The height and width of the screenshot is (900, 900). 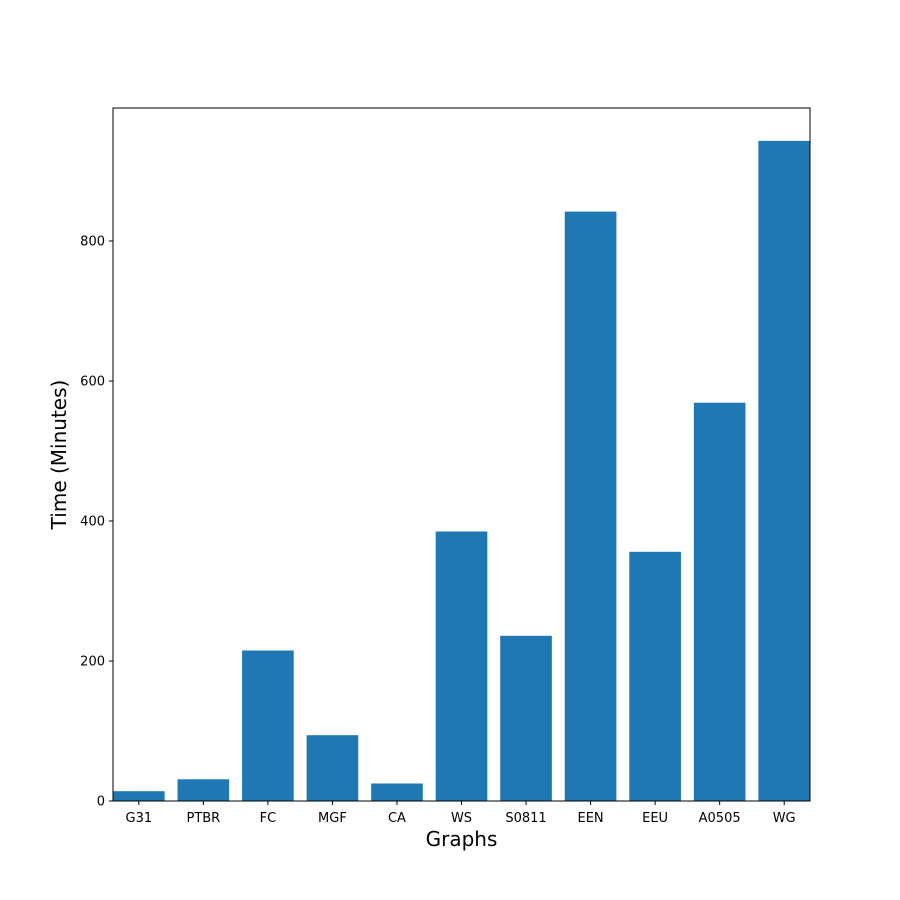 I want to click on bar-fc, so click(x=268, y=725).